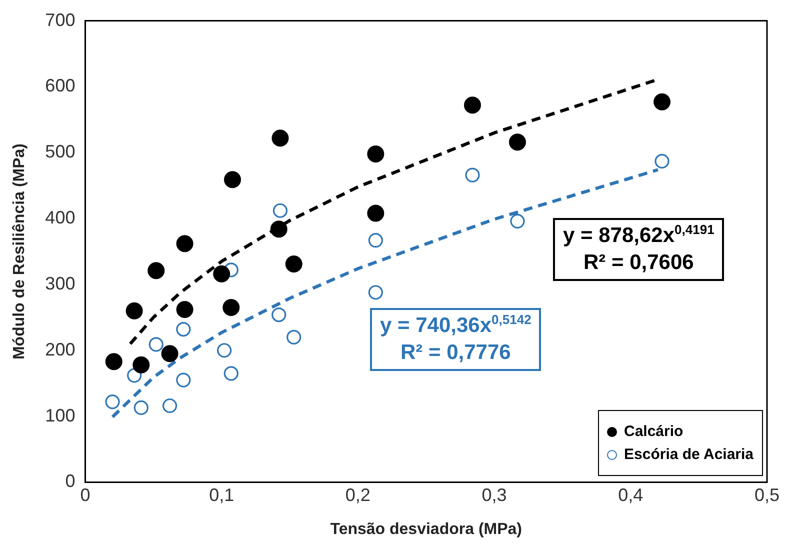 The image size is (787, 551). What do you see at coordinates (357, 494) in the screenshot?
I see `x-tick-label: 0,2` at bounding box center [357, 494].